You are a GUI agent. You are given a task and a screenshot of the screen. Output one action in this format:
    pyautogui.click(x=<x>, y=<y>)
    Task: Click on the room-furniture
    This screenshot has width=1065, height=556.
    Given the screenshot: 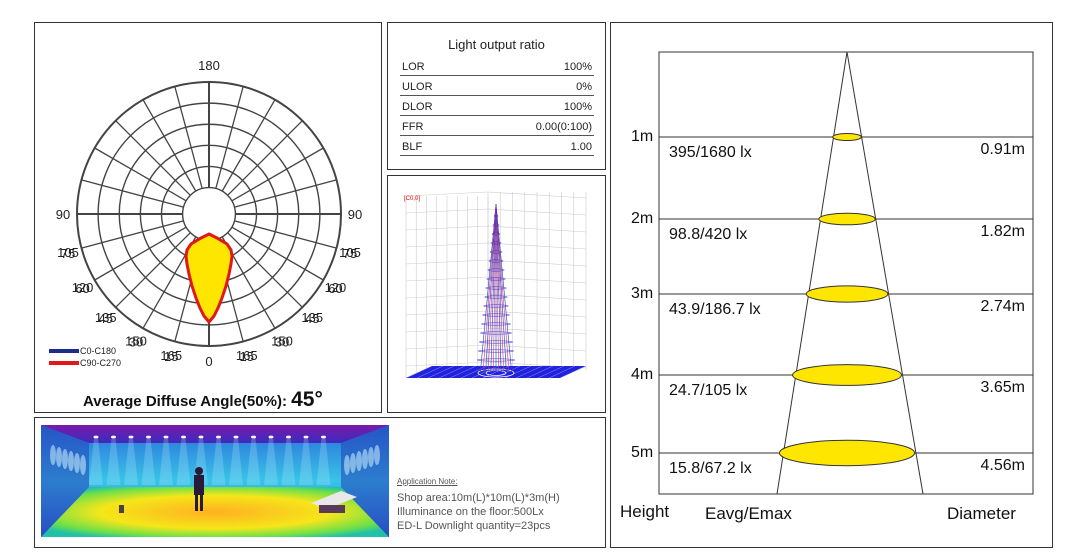 What is the action you would take?
    pyautogui.click(x=334, y=502)
    